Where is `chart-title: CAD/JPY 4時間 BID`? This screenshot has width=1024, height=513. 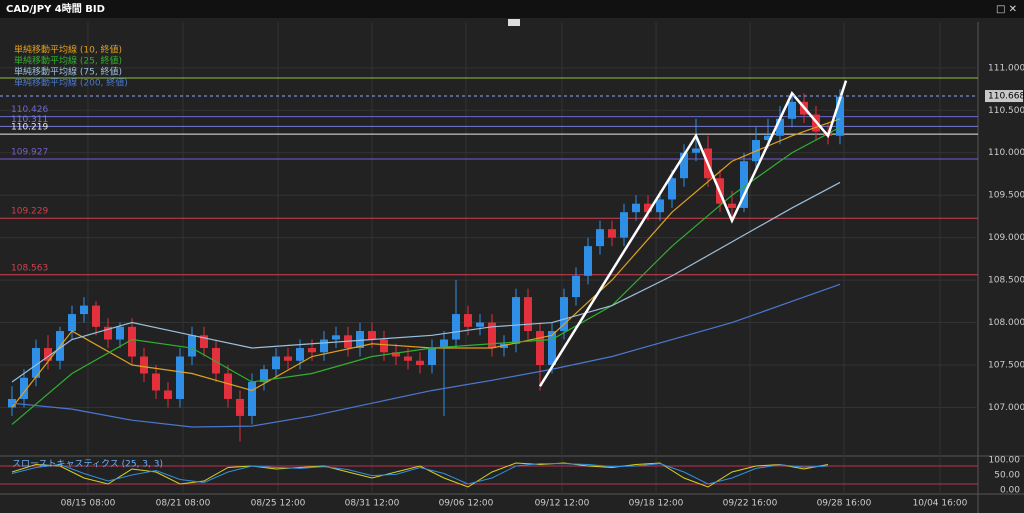
chart-title: CAD/JPY 4時間 BID is located at coordinates (55, 8).